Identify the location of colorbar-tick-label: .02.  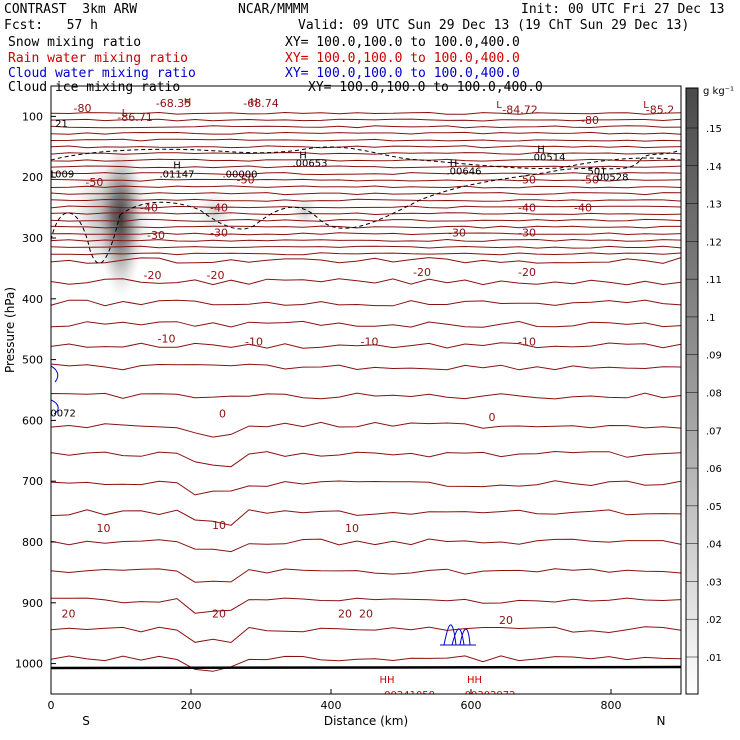
(714, 620).